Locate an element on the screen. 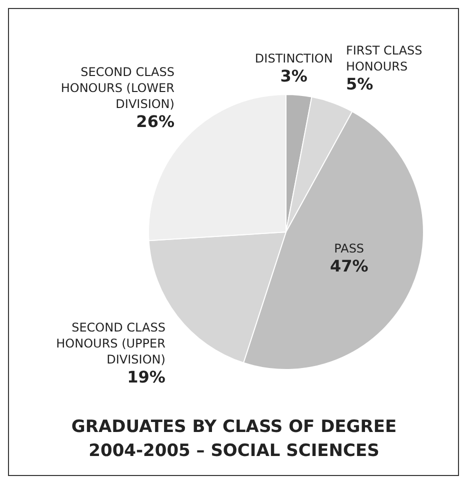  slice-label: SECOND CLASS HONOURS (LOWER DIVISION) is located at coordinates (117, 88).